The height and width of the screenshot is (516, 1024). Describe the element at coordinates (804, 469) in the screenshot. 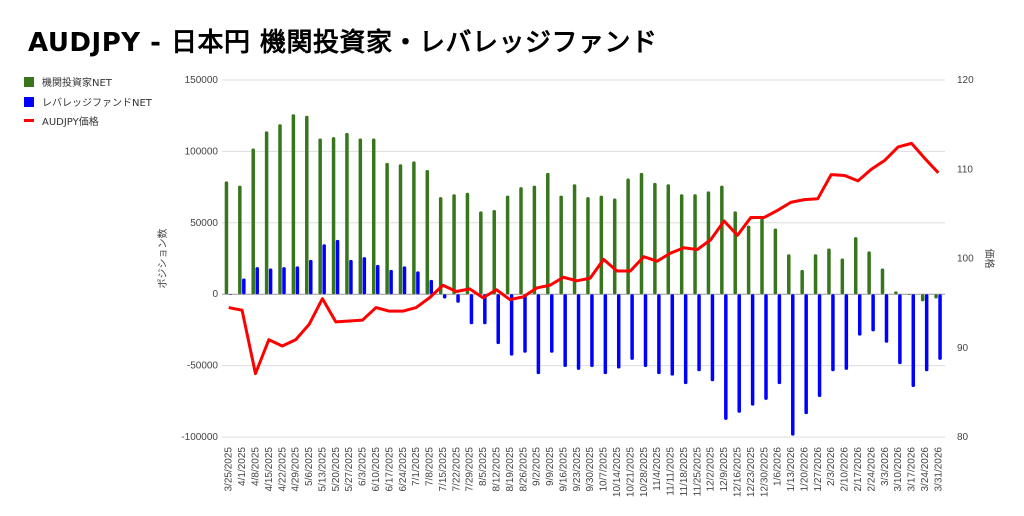

I see `x-tick-label: 1/20/2026` at that location.